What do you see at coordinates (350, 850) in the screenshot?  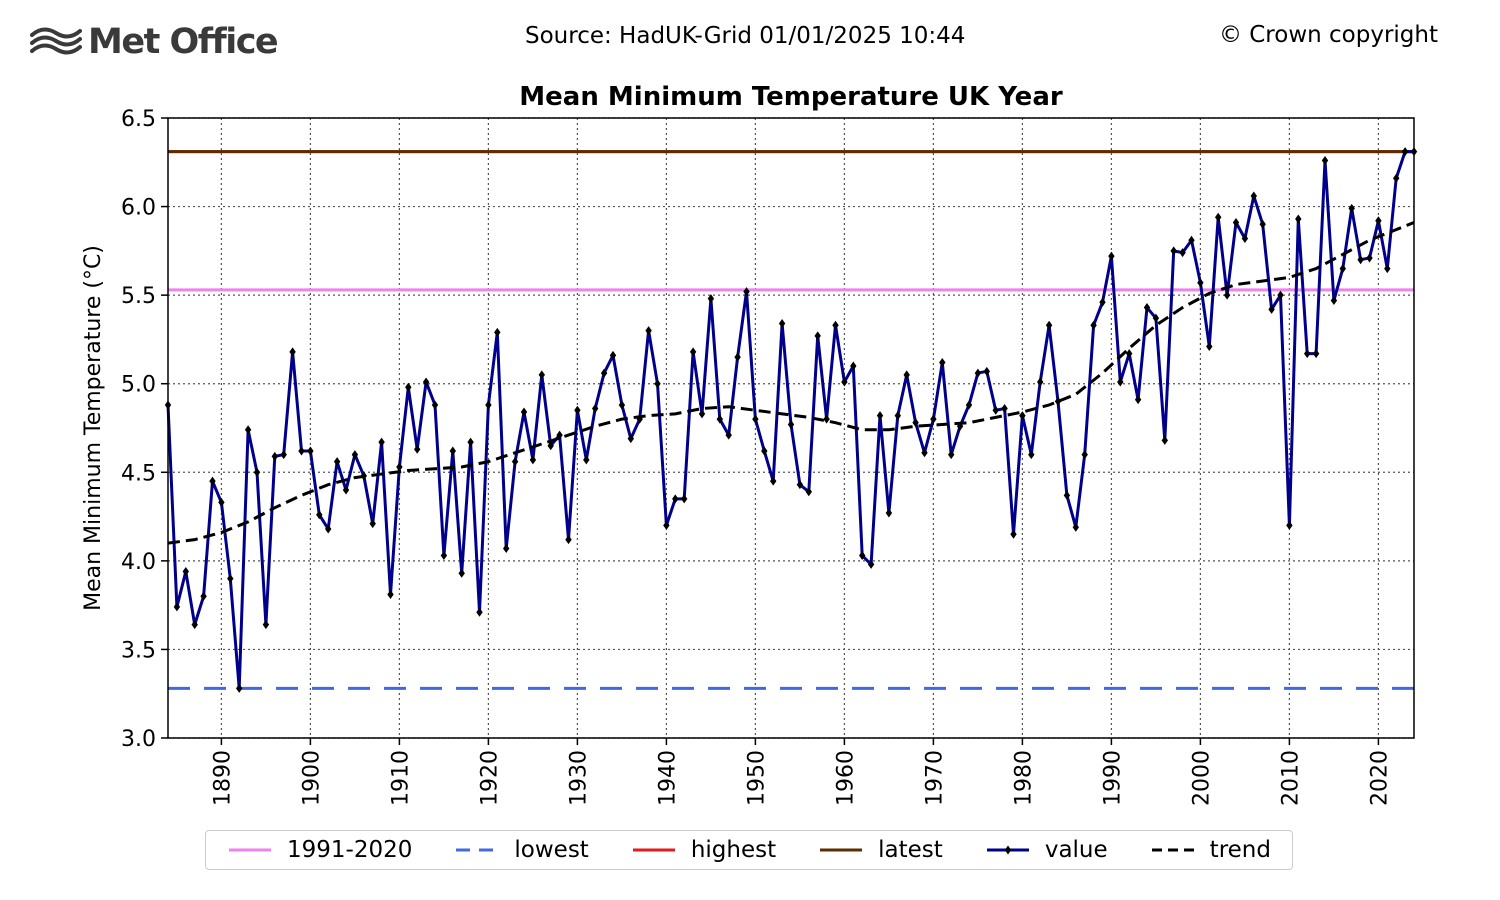 I see `legend-label: 1991-2020` at bounding box center [350, 850].